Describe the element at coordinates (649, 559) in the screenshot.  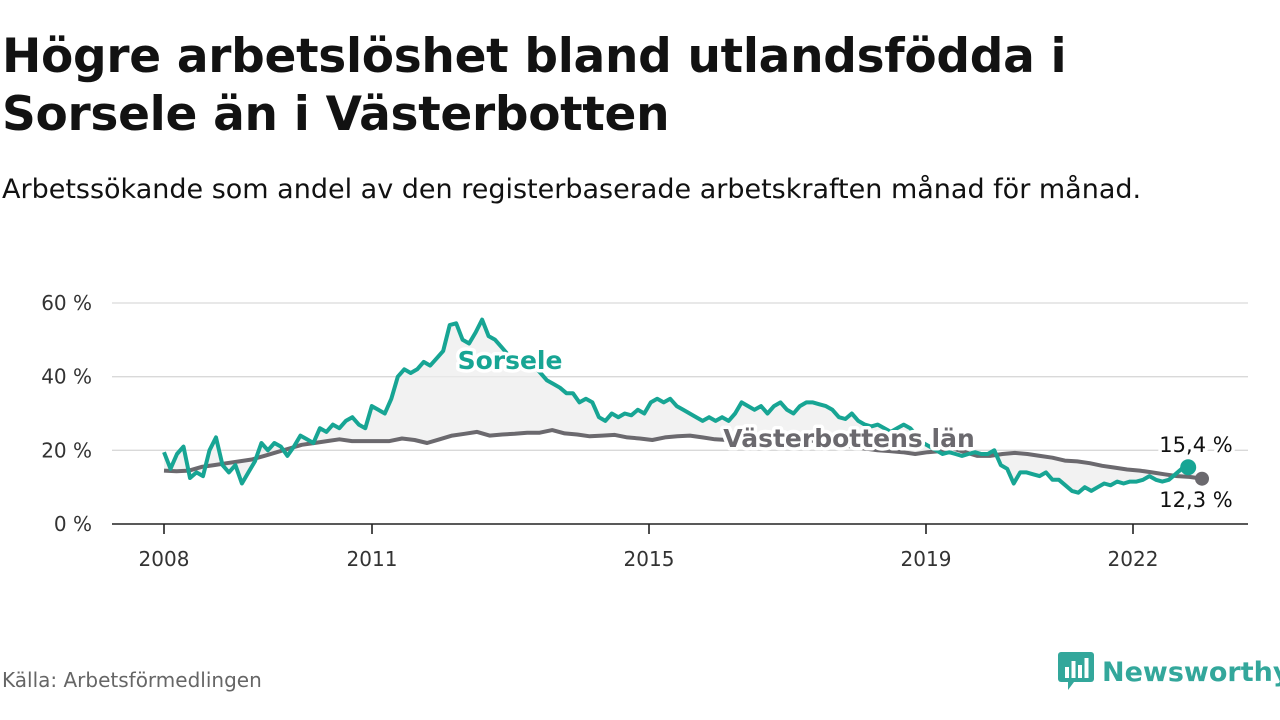
I see `x-tick-label: 2015` at that location.